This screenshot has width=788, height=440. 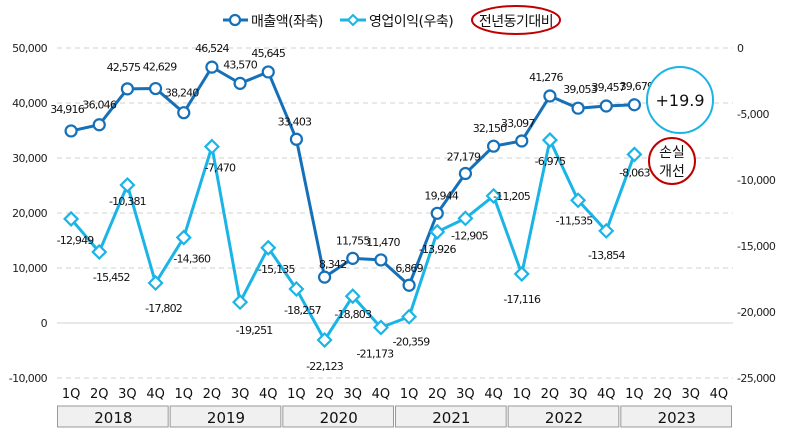 I want to click on profit-data-label: -12,905, so click(x=470, y=235).